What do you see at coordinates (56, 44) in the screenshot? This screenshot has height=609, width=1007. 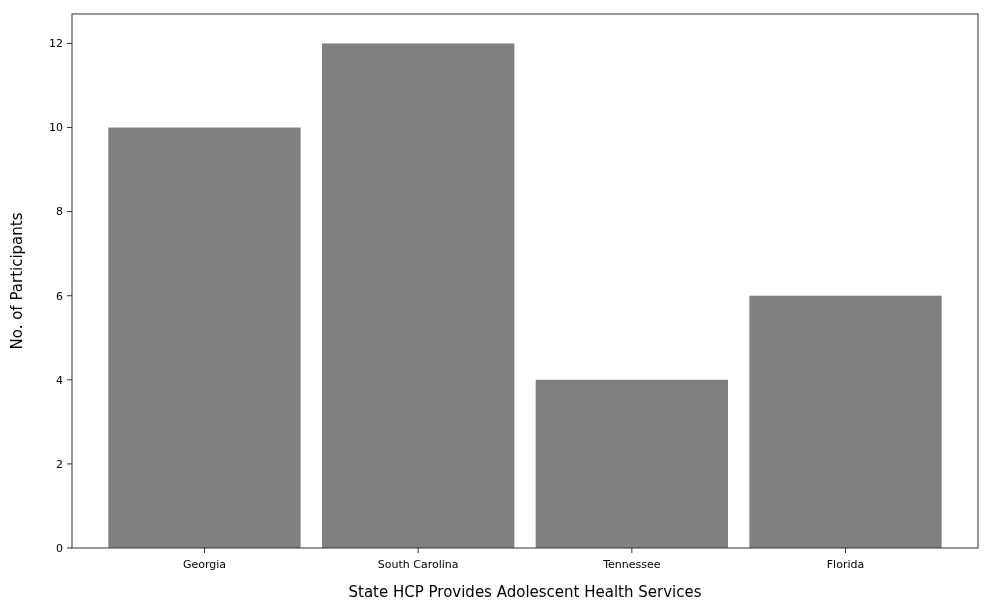 I see `y-tick-label: 12` at bounding box center [56, 44].